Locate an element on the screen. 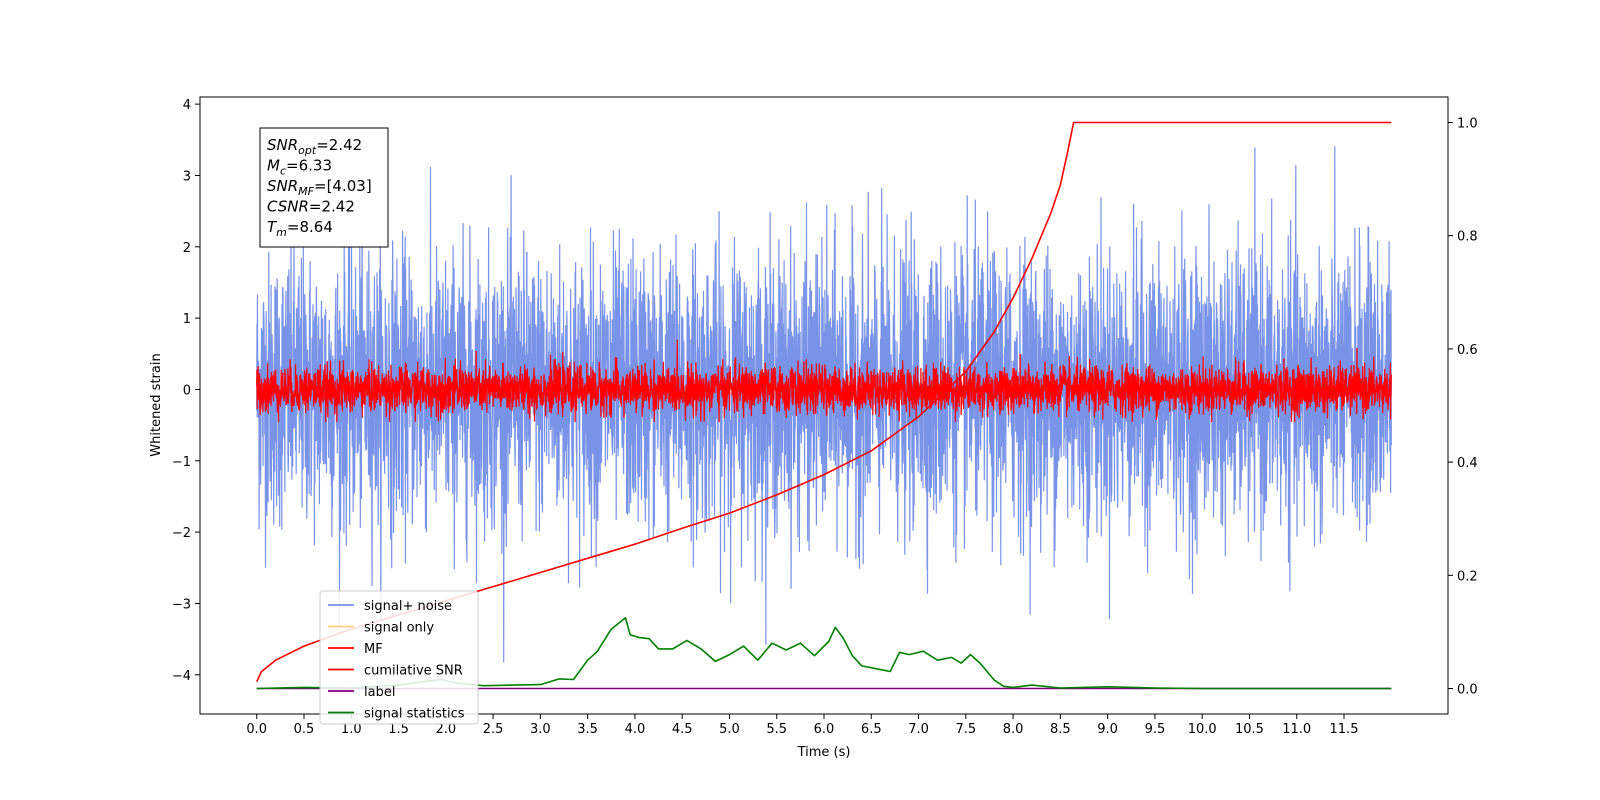  x-tick-label: 11.0 is located at coordinates (1296, 729).